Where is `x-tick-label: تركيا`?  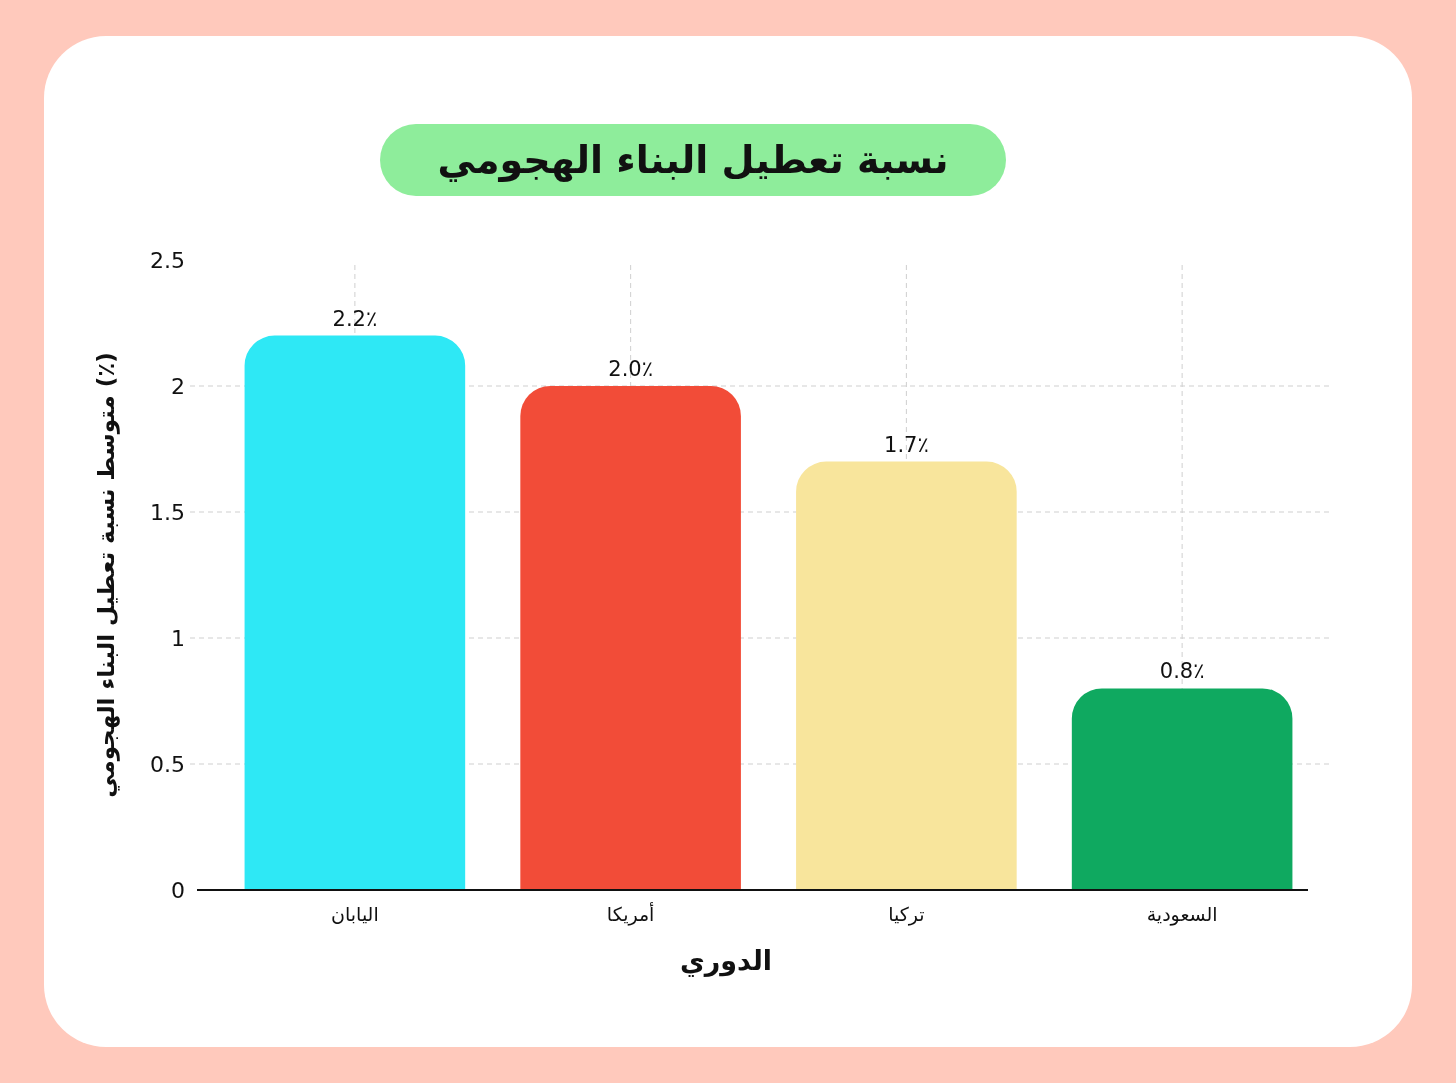
x-tick-label: تركيا is located at coordinates (906, 914).